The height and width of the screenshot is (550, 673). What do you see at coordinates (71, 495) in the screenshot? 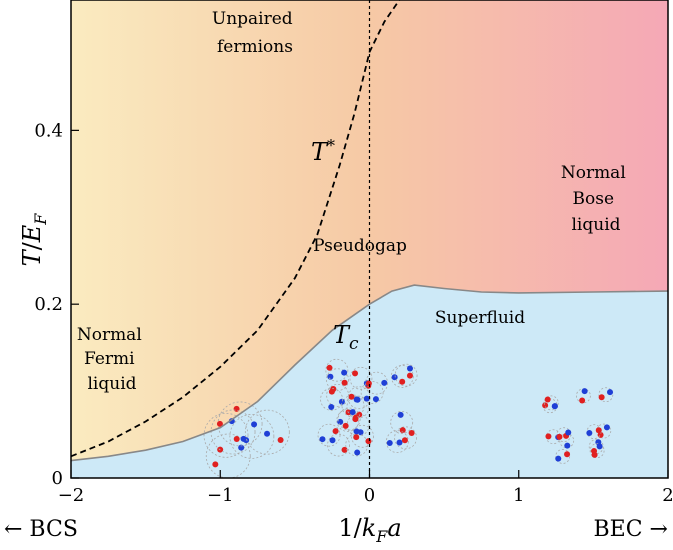
I see `x-tick-label: −2` at bounding box center [71, 495].